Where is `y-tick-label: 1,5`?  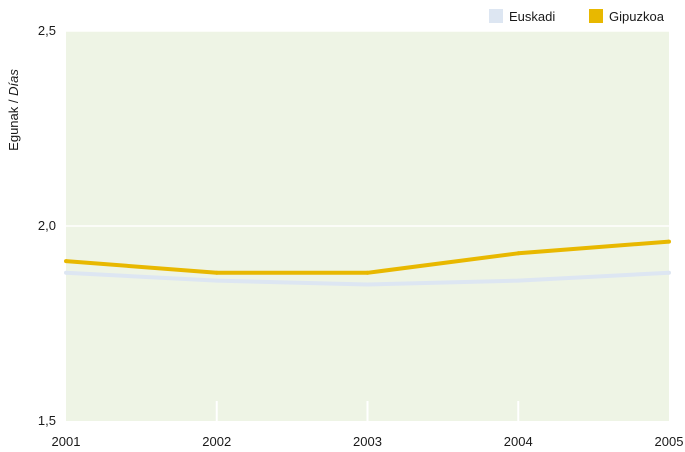
y-tick-label: 1,5 is located at coordinates (47, 420).